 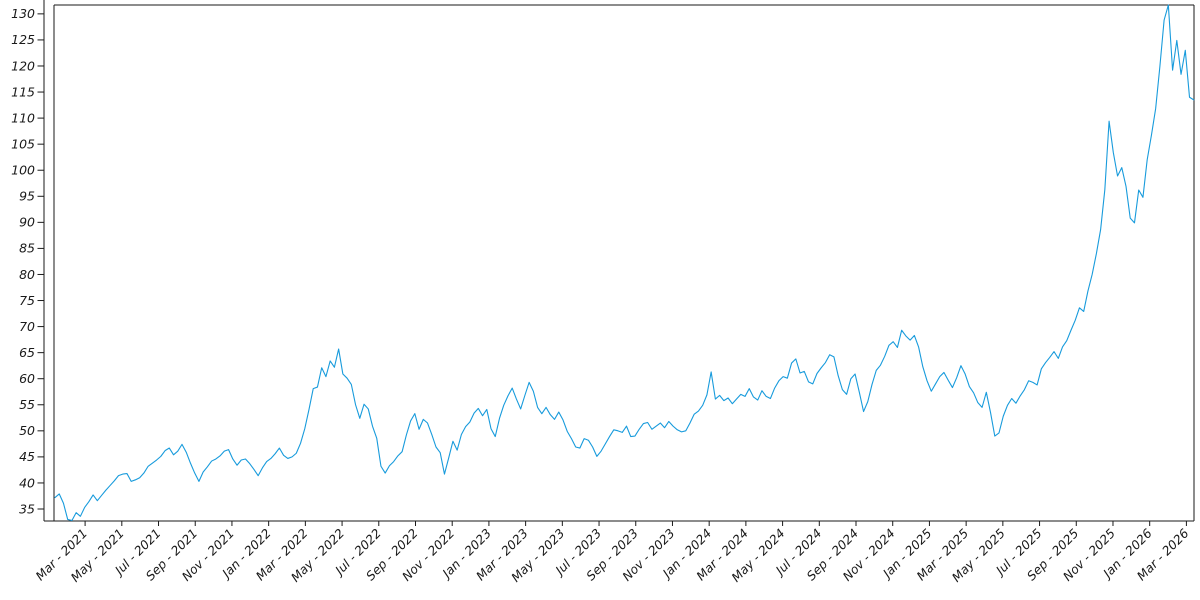 I want to click on y-axis-tick-label: 85, so click(x=27, y=248).